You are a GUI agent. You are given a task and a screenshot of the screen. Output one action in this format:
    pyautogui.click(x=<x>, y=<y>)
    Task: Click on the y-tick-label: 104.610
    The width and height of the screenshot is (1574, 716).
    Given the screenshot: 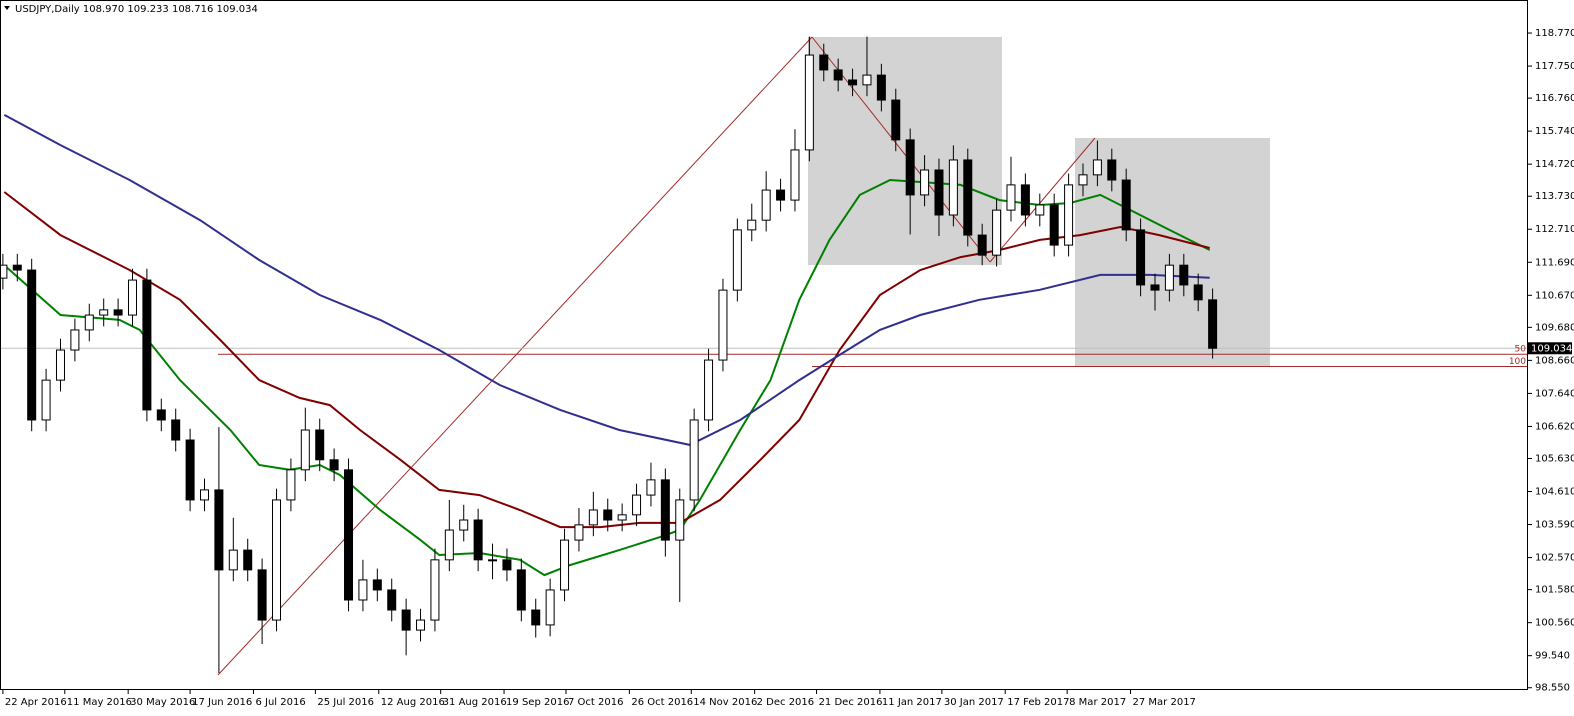 What is the action you would take?
    pyautogui.click(x=1554, y=492)
    